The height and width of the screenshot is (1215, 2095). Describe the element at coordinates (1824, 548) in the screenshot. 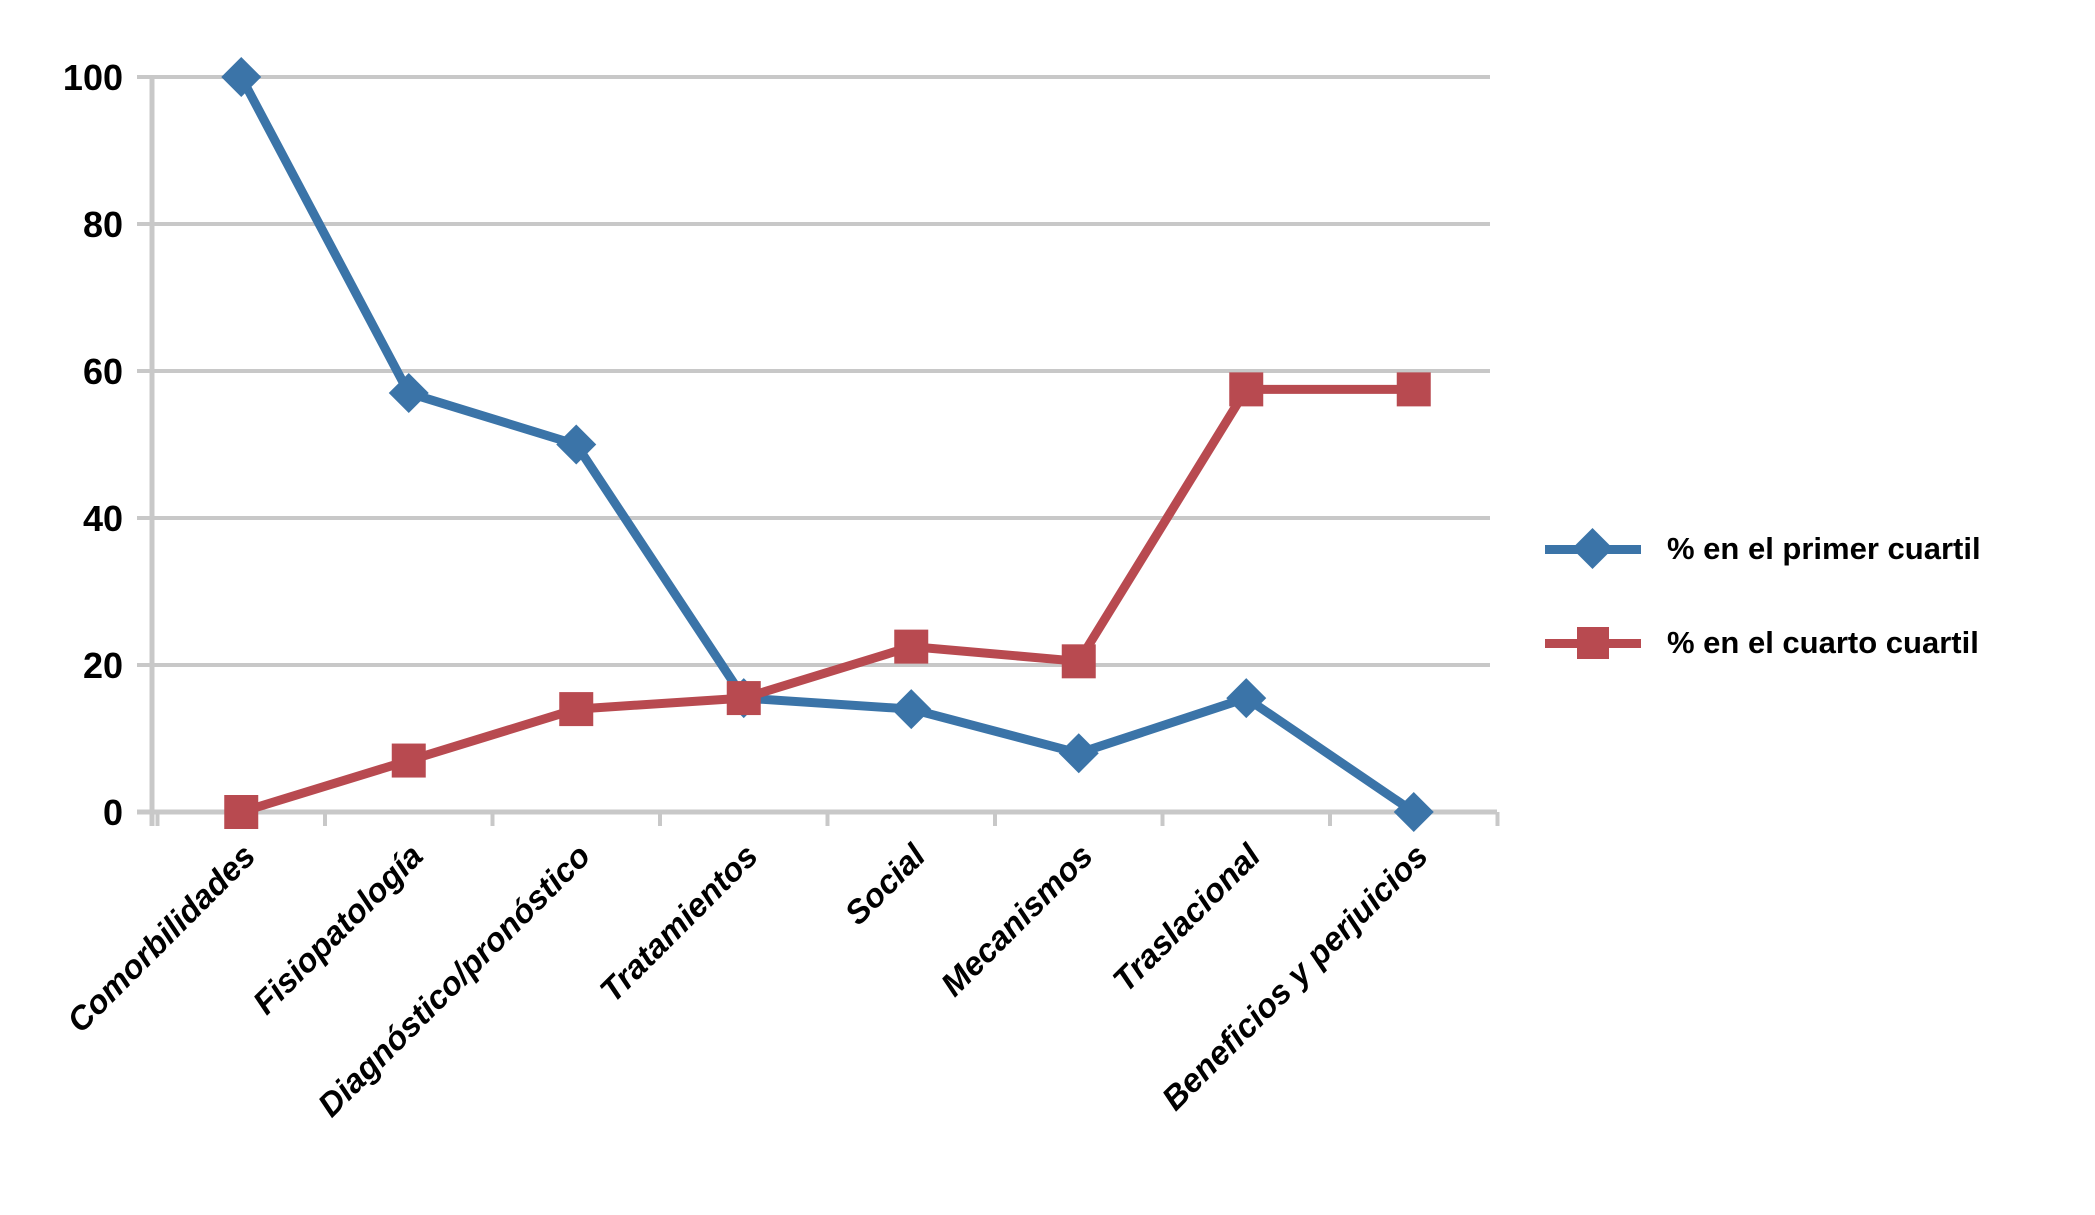

I see `legend-label-primer-cuartil: % en el primer cuartil` at that location.